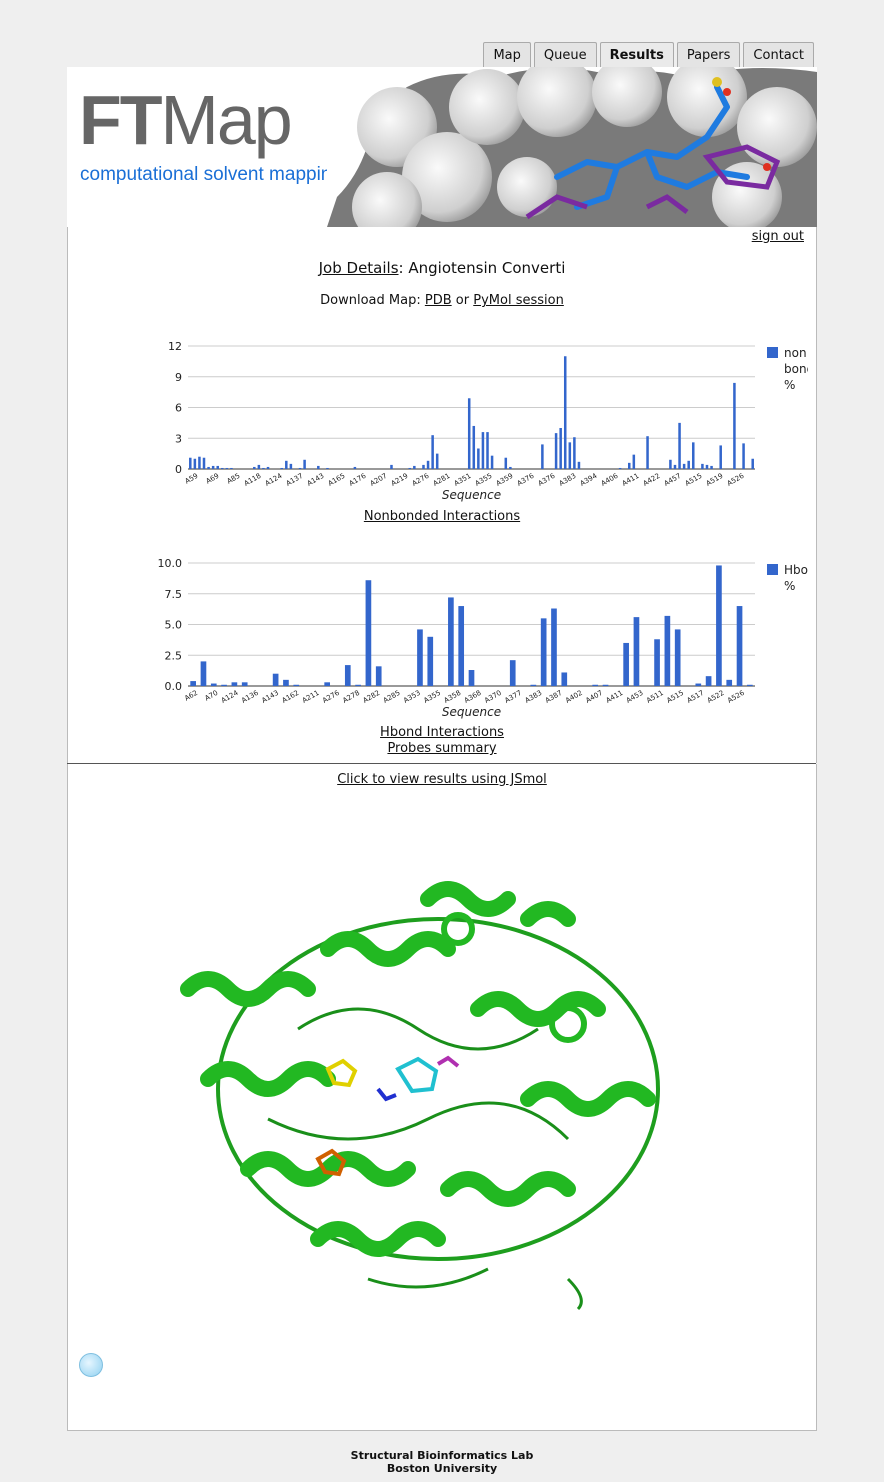  Describe the element at coordinates (462, 300) in the screenshot. I see `download-or: or` at that location.